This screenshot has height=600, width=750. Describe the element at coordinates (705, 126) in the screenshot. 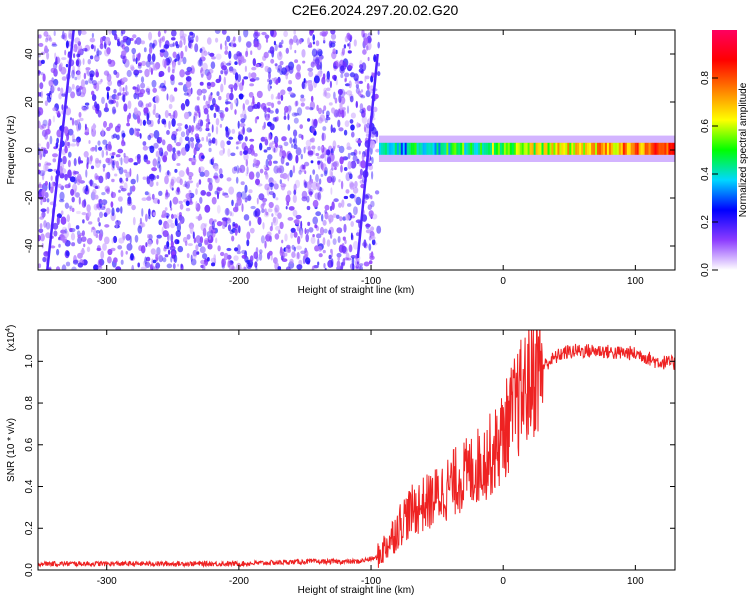

I see `colorbar-tick-label: 0.6` at that location.